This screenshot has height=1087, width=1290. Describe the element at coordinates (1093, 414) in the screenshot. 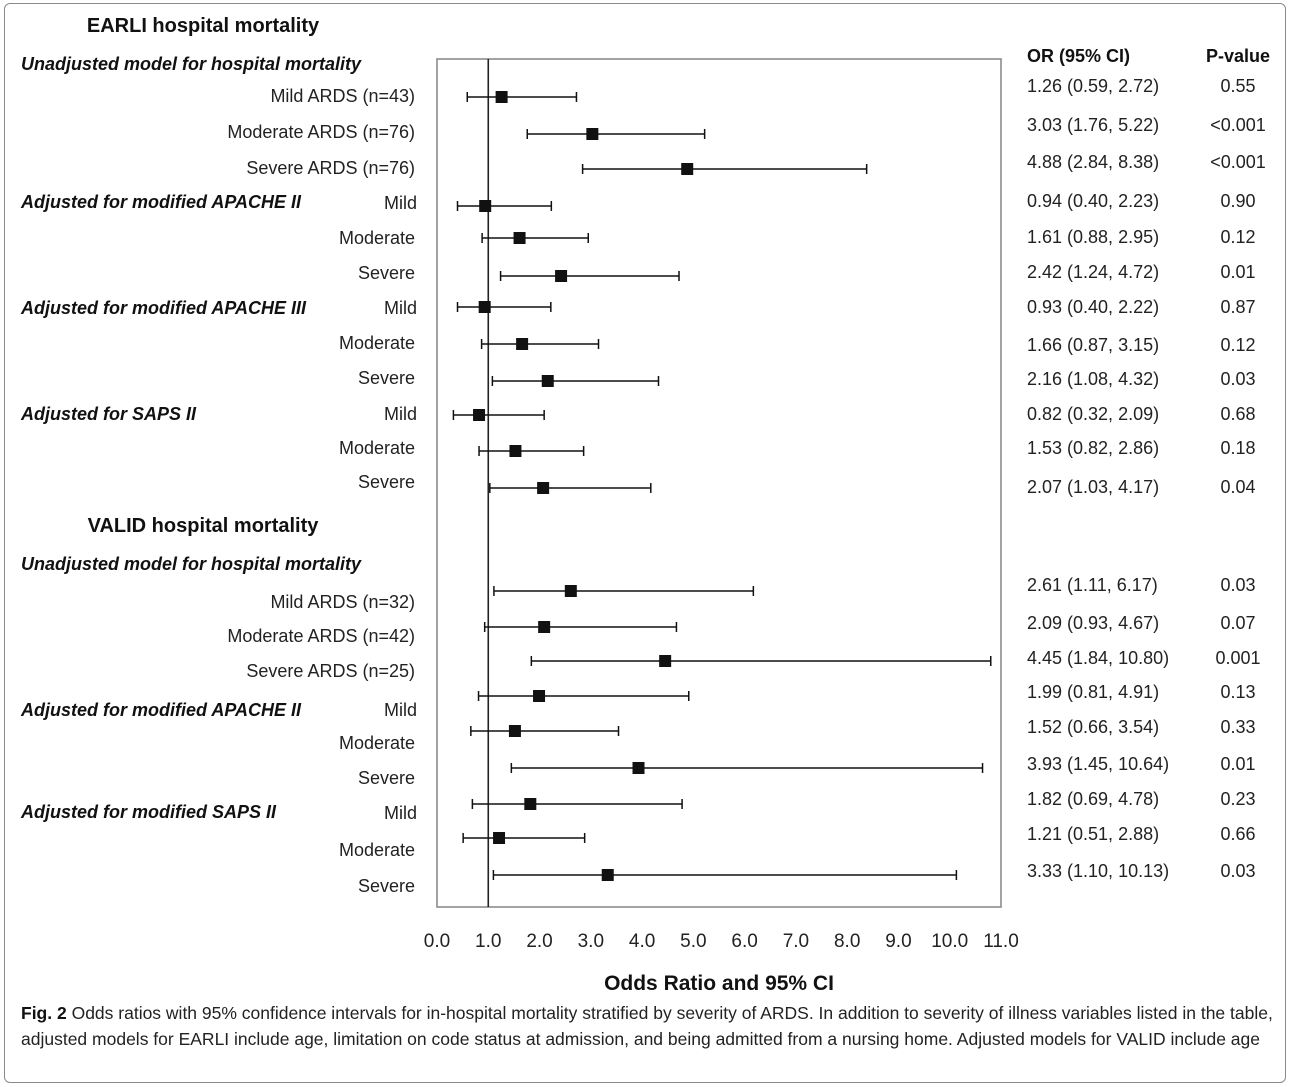

I see `or-ci-value: 0.82 (0.32, 2.09)` at that location.